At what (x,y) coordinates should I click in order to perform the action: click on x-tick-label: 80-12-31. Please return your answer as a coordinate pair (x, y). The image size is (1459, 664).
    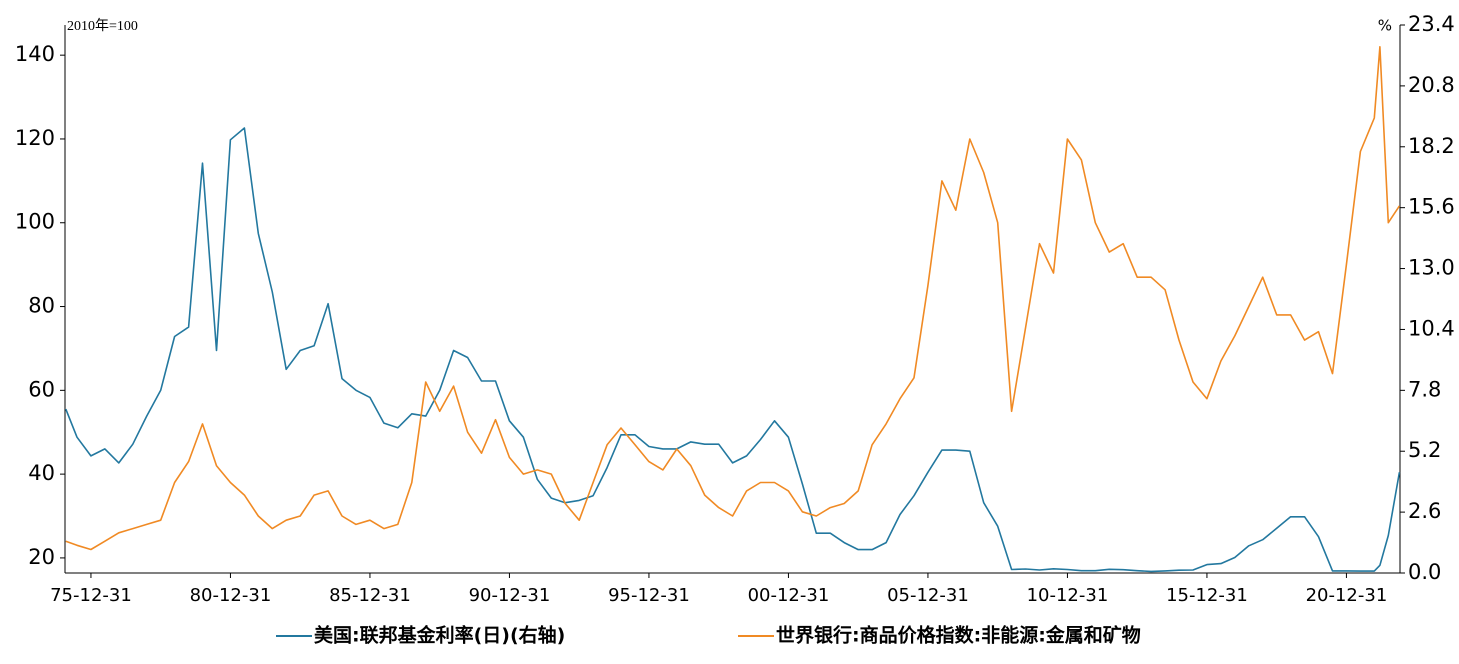
    Looking at the image, I should click on (231, 595).